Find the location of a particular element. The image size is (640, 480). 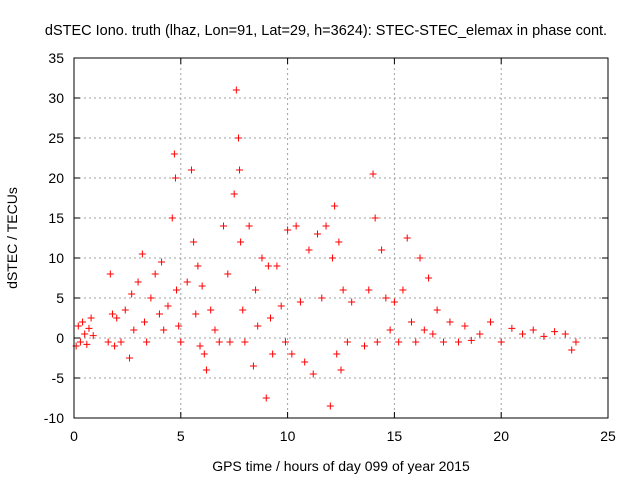

y-tick-label: 35 is located at coordinates (56, 58).